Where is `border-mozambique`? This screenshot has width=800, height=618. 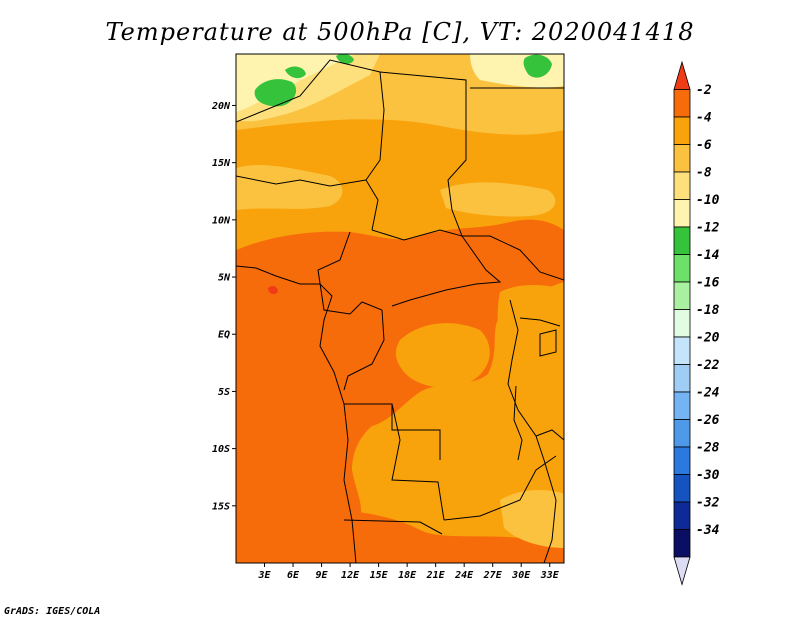 border-mozambique is located at coordinates (550, 511).